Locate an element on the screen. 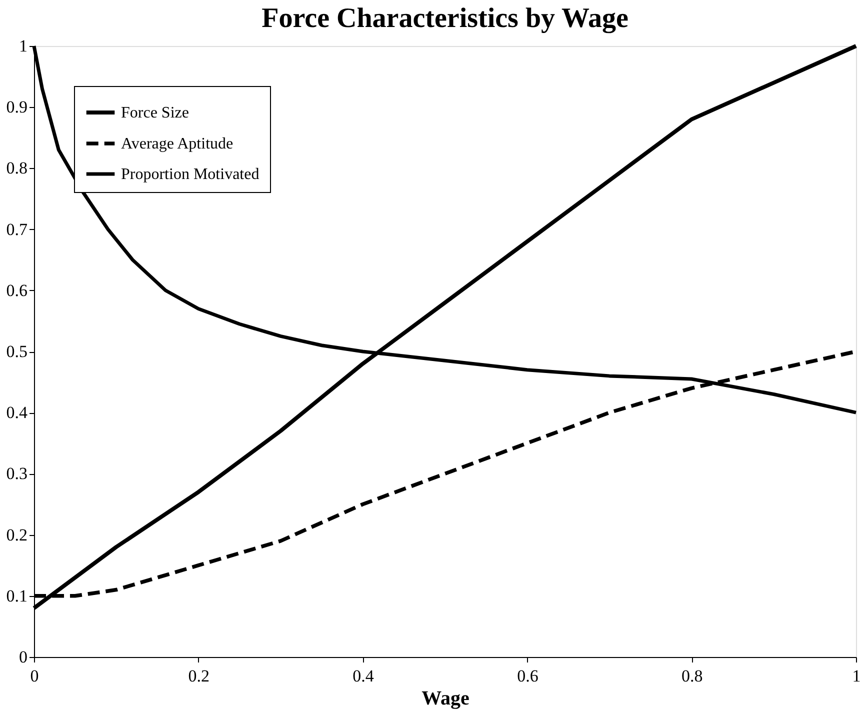 This screenshot has width=866, height=713. legend-label: Average Aptitude is located at coordinates (177, 144).